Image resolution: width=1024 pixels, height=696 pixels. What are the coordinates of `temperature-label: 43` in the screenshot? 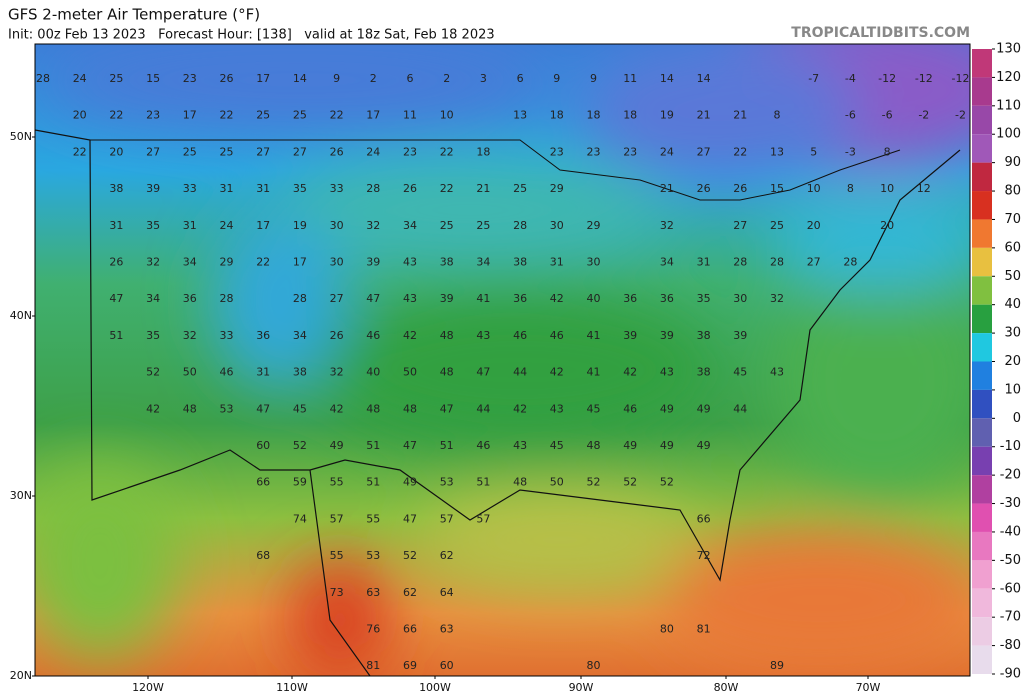 It's located at (410, 262).